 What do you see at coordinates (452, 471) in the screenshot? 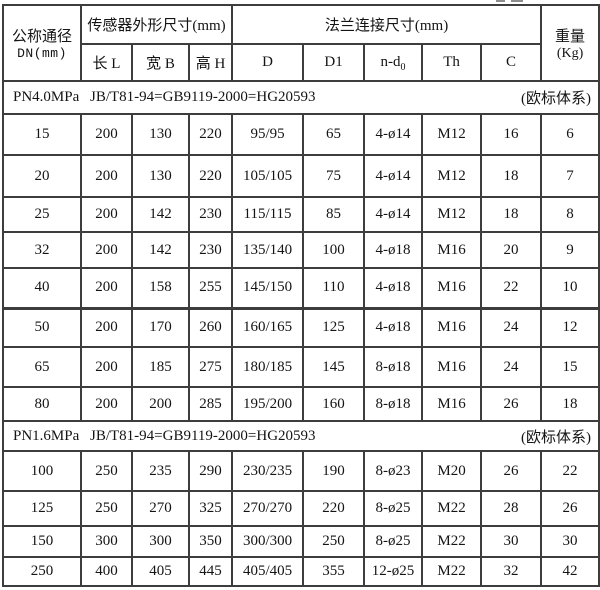
I see `table-cell: M20` at bounding box center [452, 471].